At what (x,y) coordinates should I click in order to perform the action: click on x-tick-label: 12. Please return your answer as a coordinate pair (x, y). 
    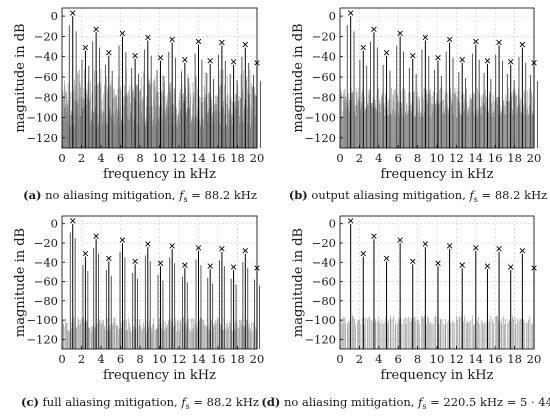
    Looking at the image, I should click on (179, 359).